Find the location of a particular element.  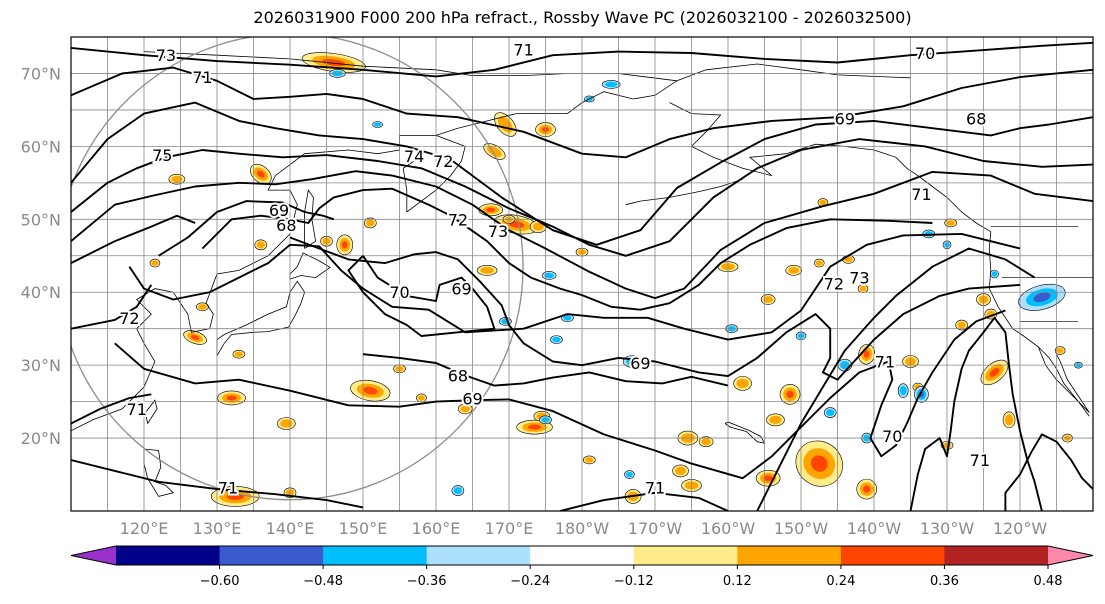

lon-label: 140°W is located at coordinates (874, 528).